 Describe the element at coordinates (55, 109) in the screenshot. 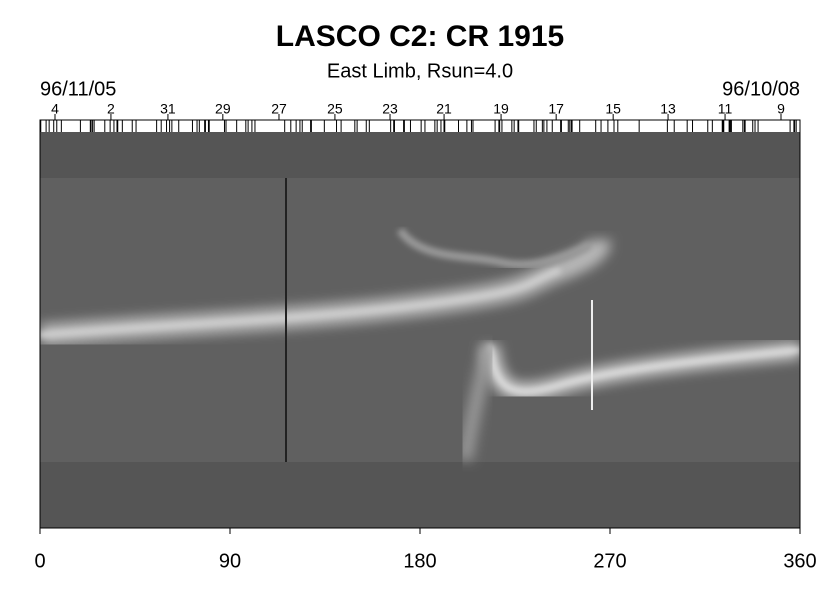

I see `top-tick-label: 4` at that location.